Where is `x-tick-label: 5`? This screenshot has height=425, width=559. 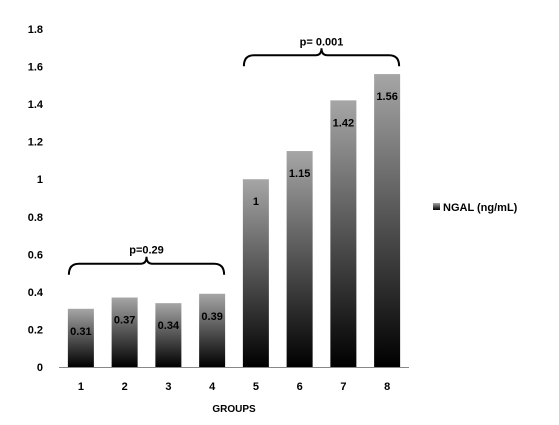 x-tick-label: 5 is located at coordinates (256, 387).